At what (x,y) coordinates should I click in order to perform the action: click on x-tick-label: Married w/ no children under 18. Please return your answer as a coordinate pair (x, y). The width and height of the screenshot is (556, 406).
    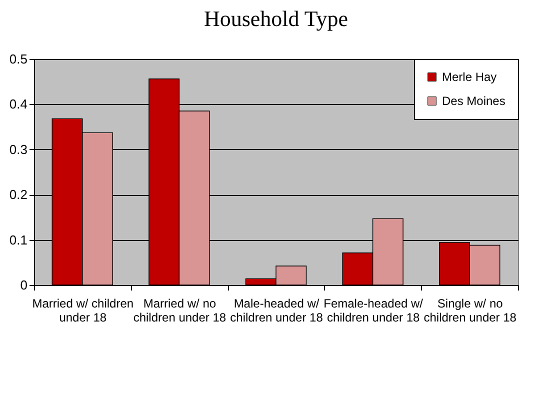
    Looking at the image, I should click on (179, 310).